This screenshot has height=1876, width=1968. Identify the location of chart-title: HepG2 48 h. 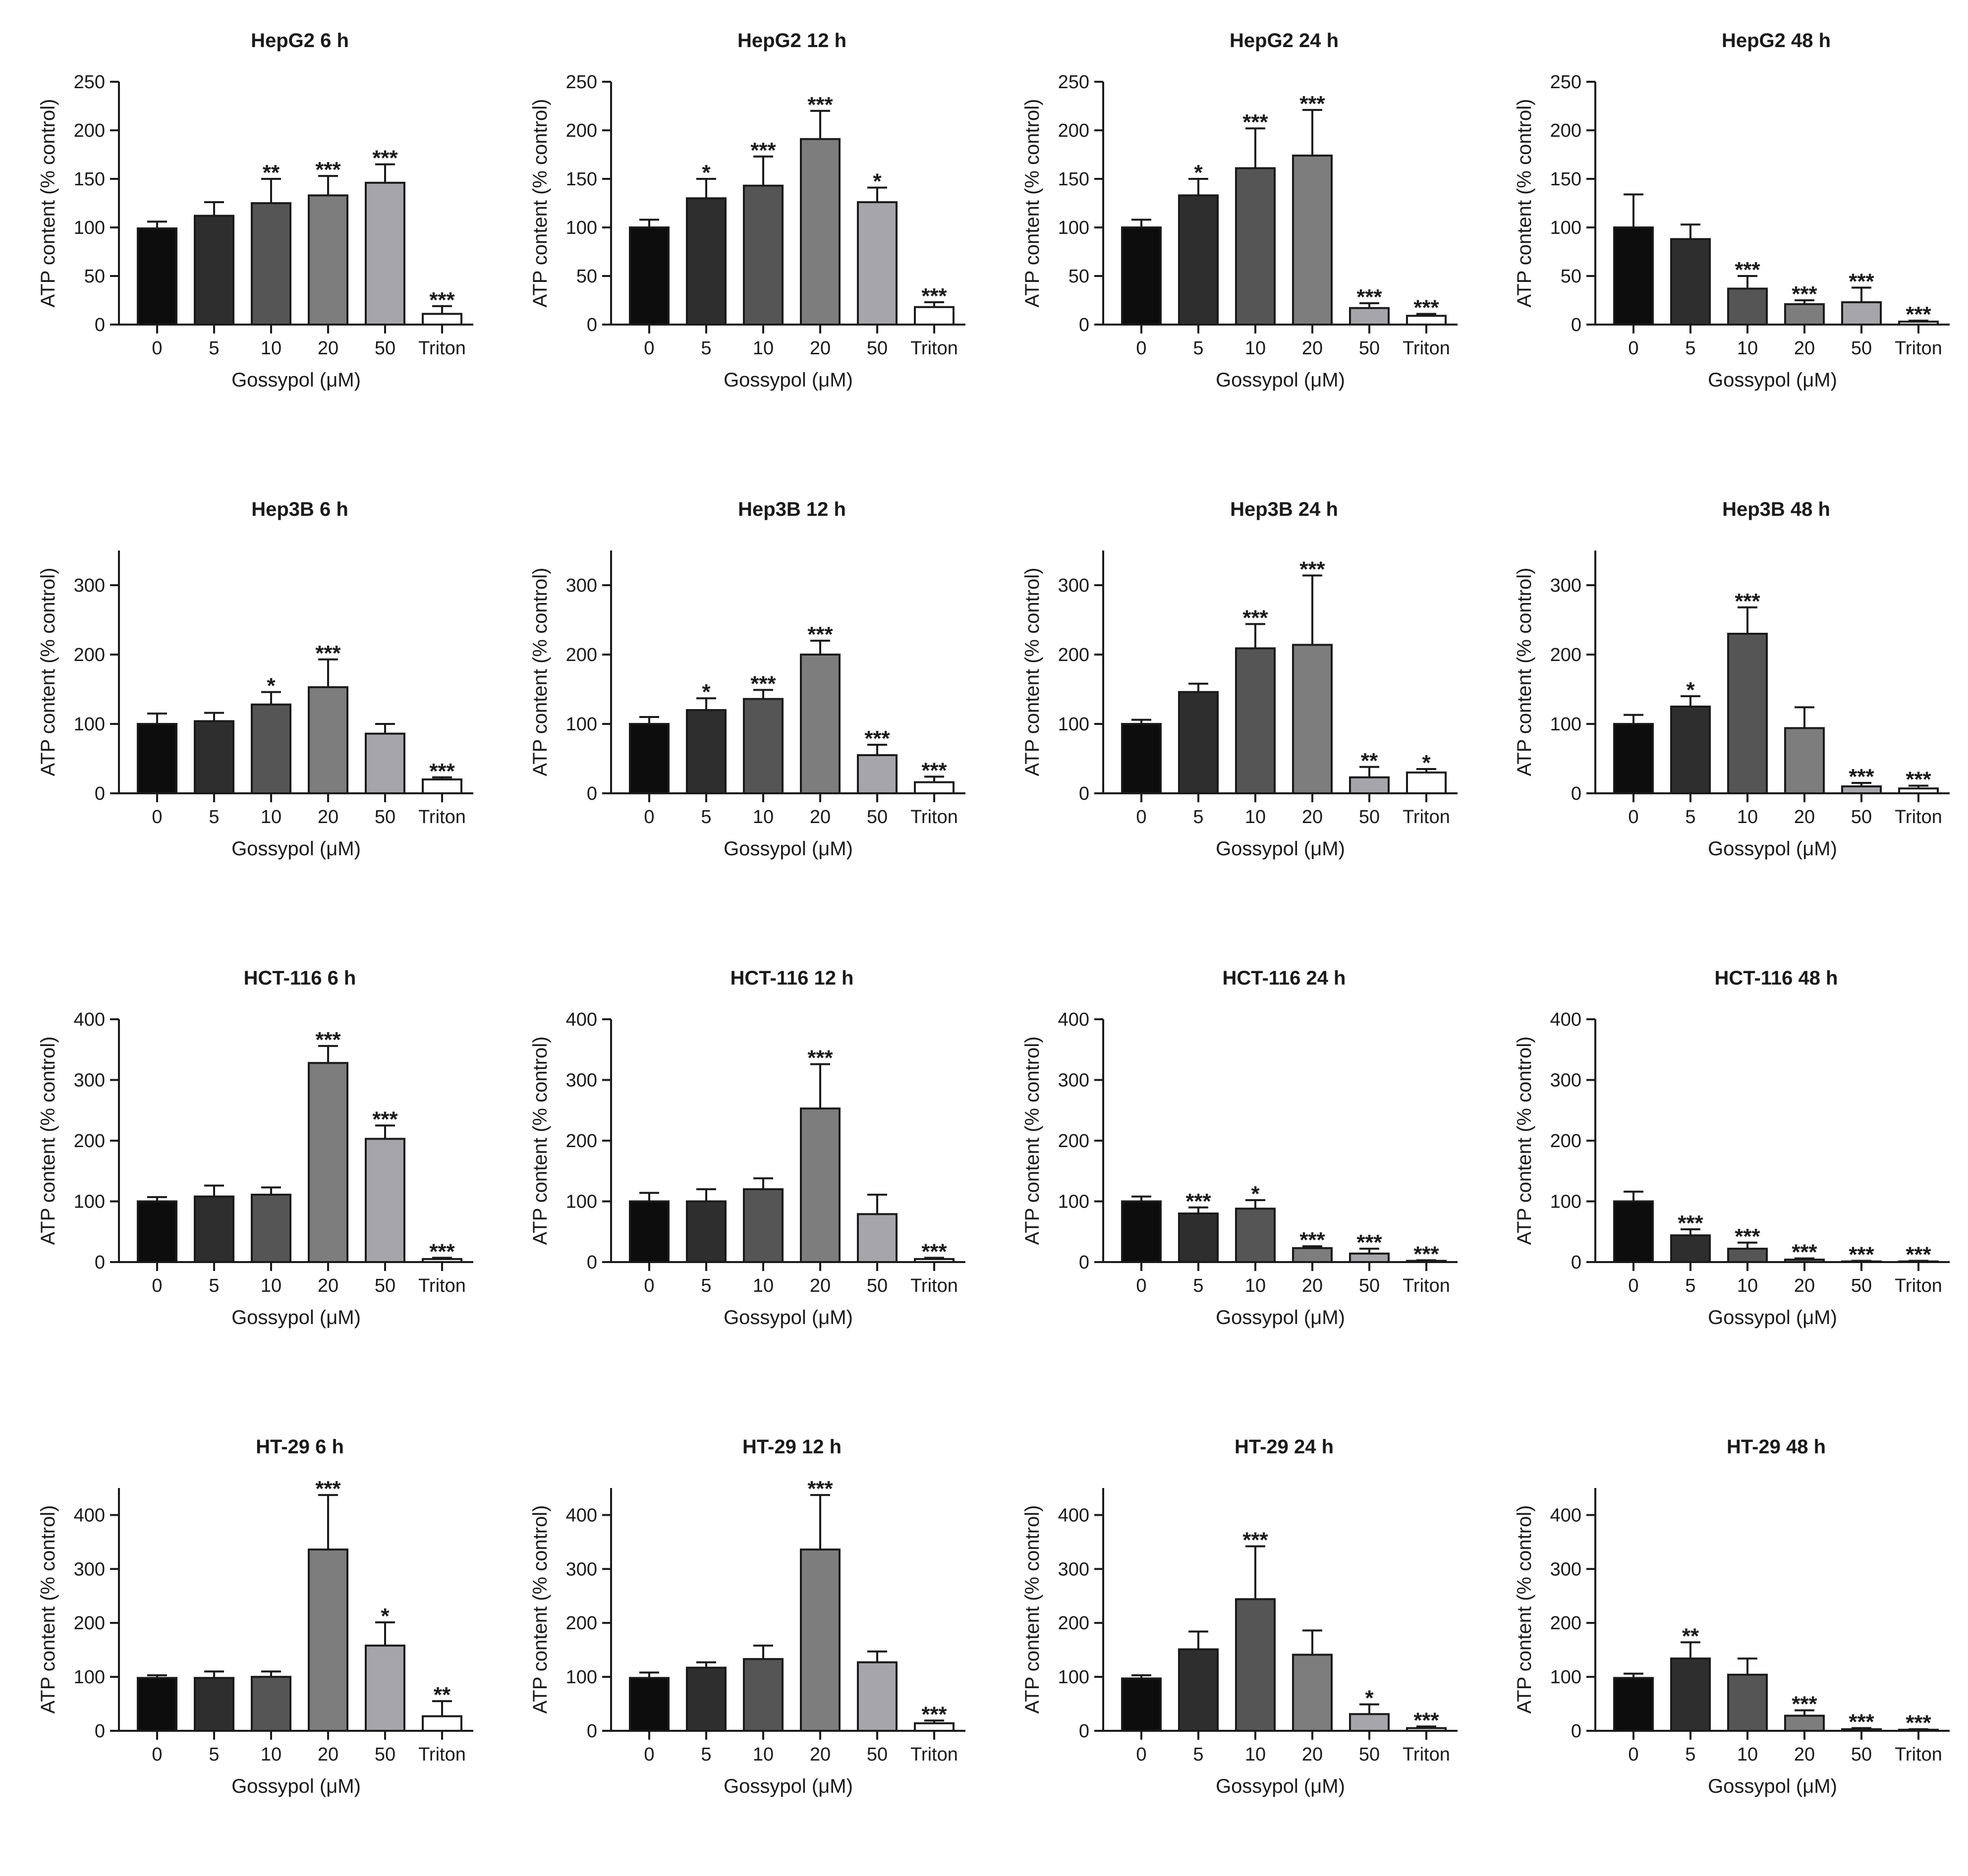
(1776, 41).